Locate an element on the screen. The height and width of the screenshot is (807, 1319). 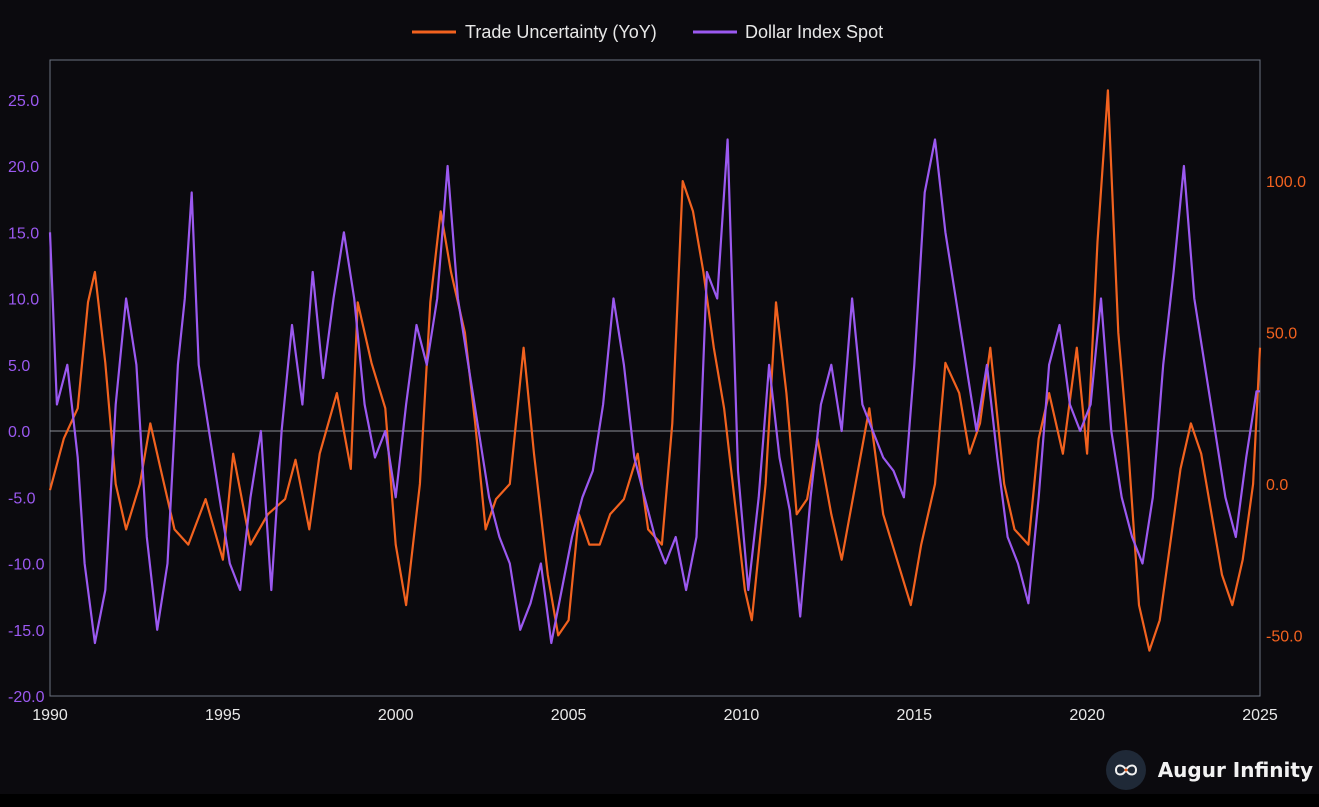
y-left-tick-label: 0.0 is located at coordinates (19, 432).